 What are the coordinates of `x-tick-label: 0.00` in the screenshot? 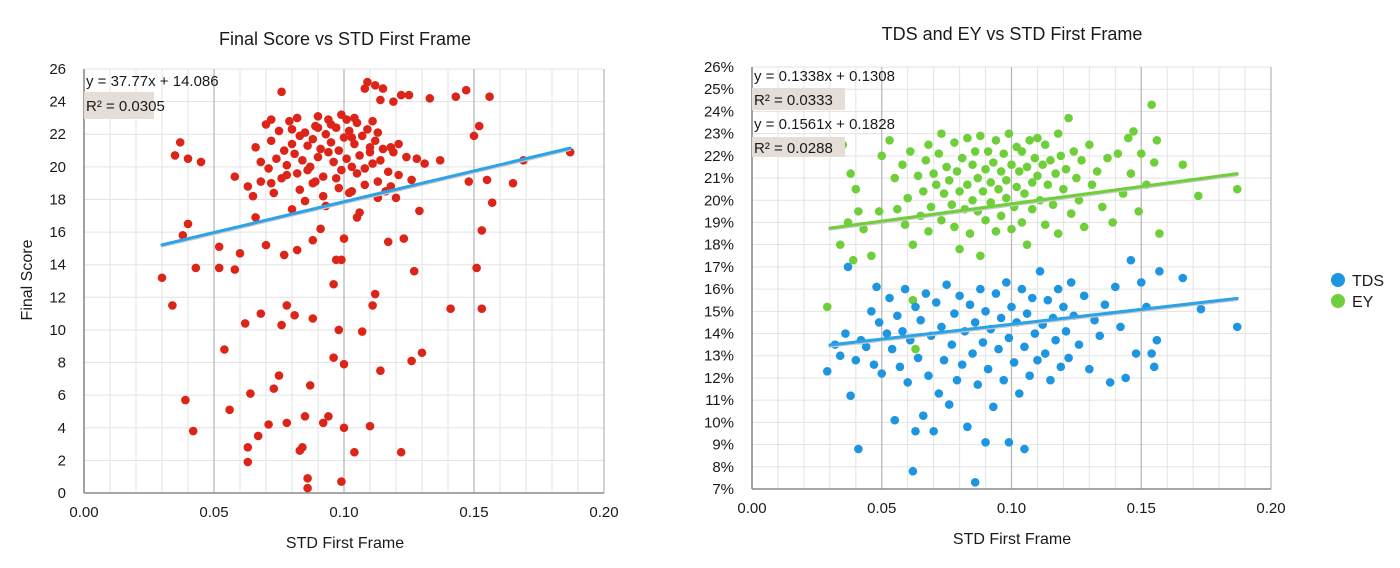 It's located at (751, 508).